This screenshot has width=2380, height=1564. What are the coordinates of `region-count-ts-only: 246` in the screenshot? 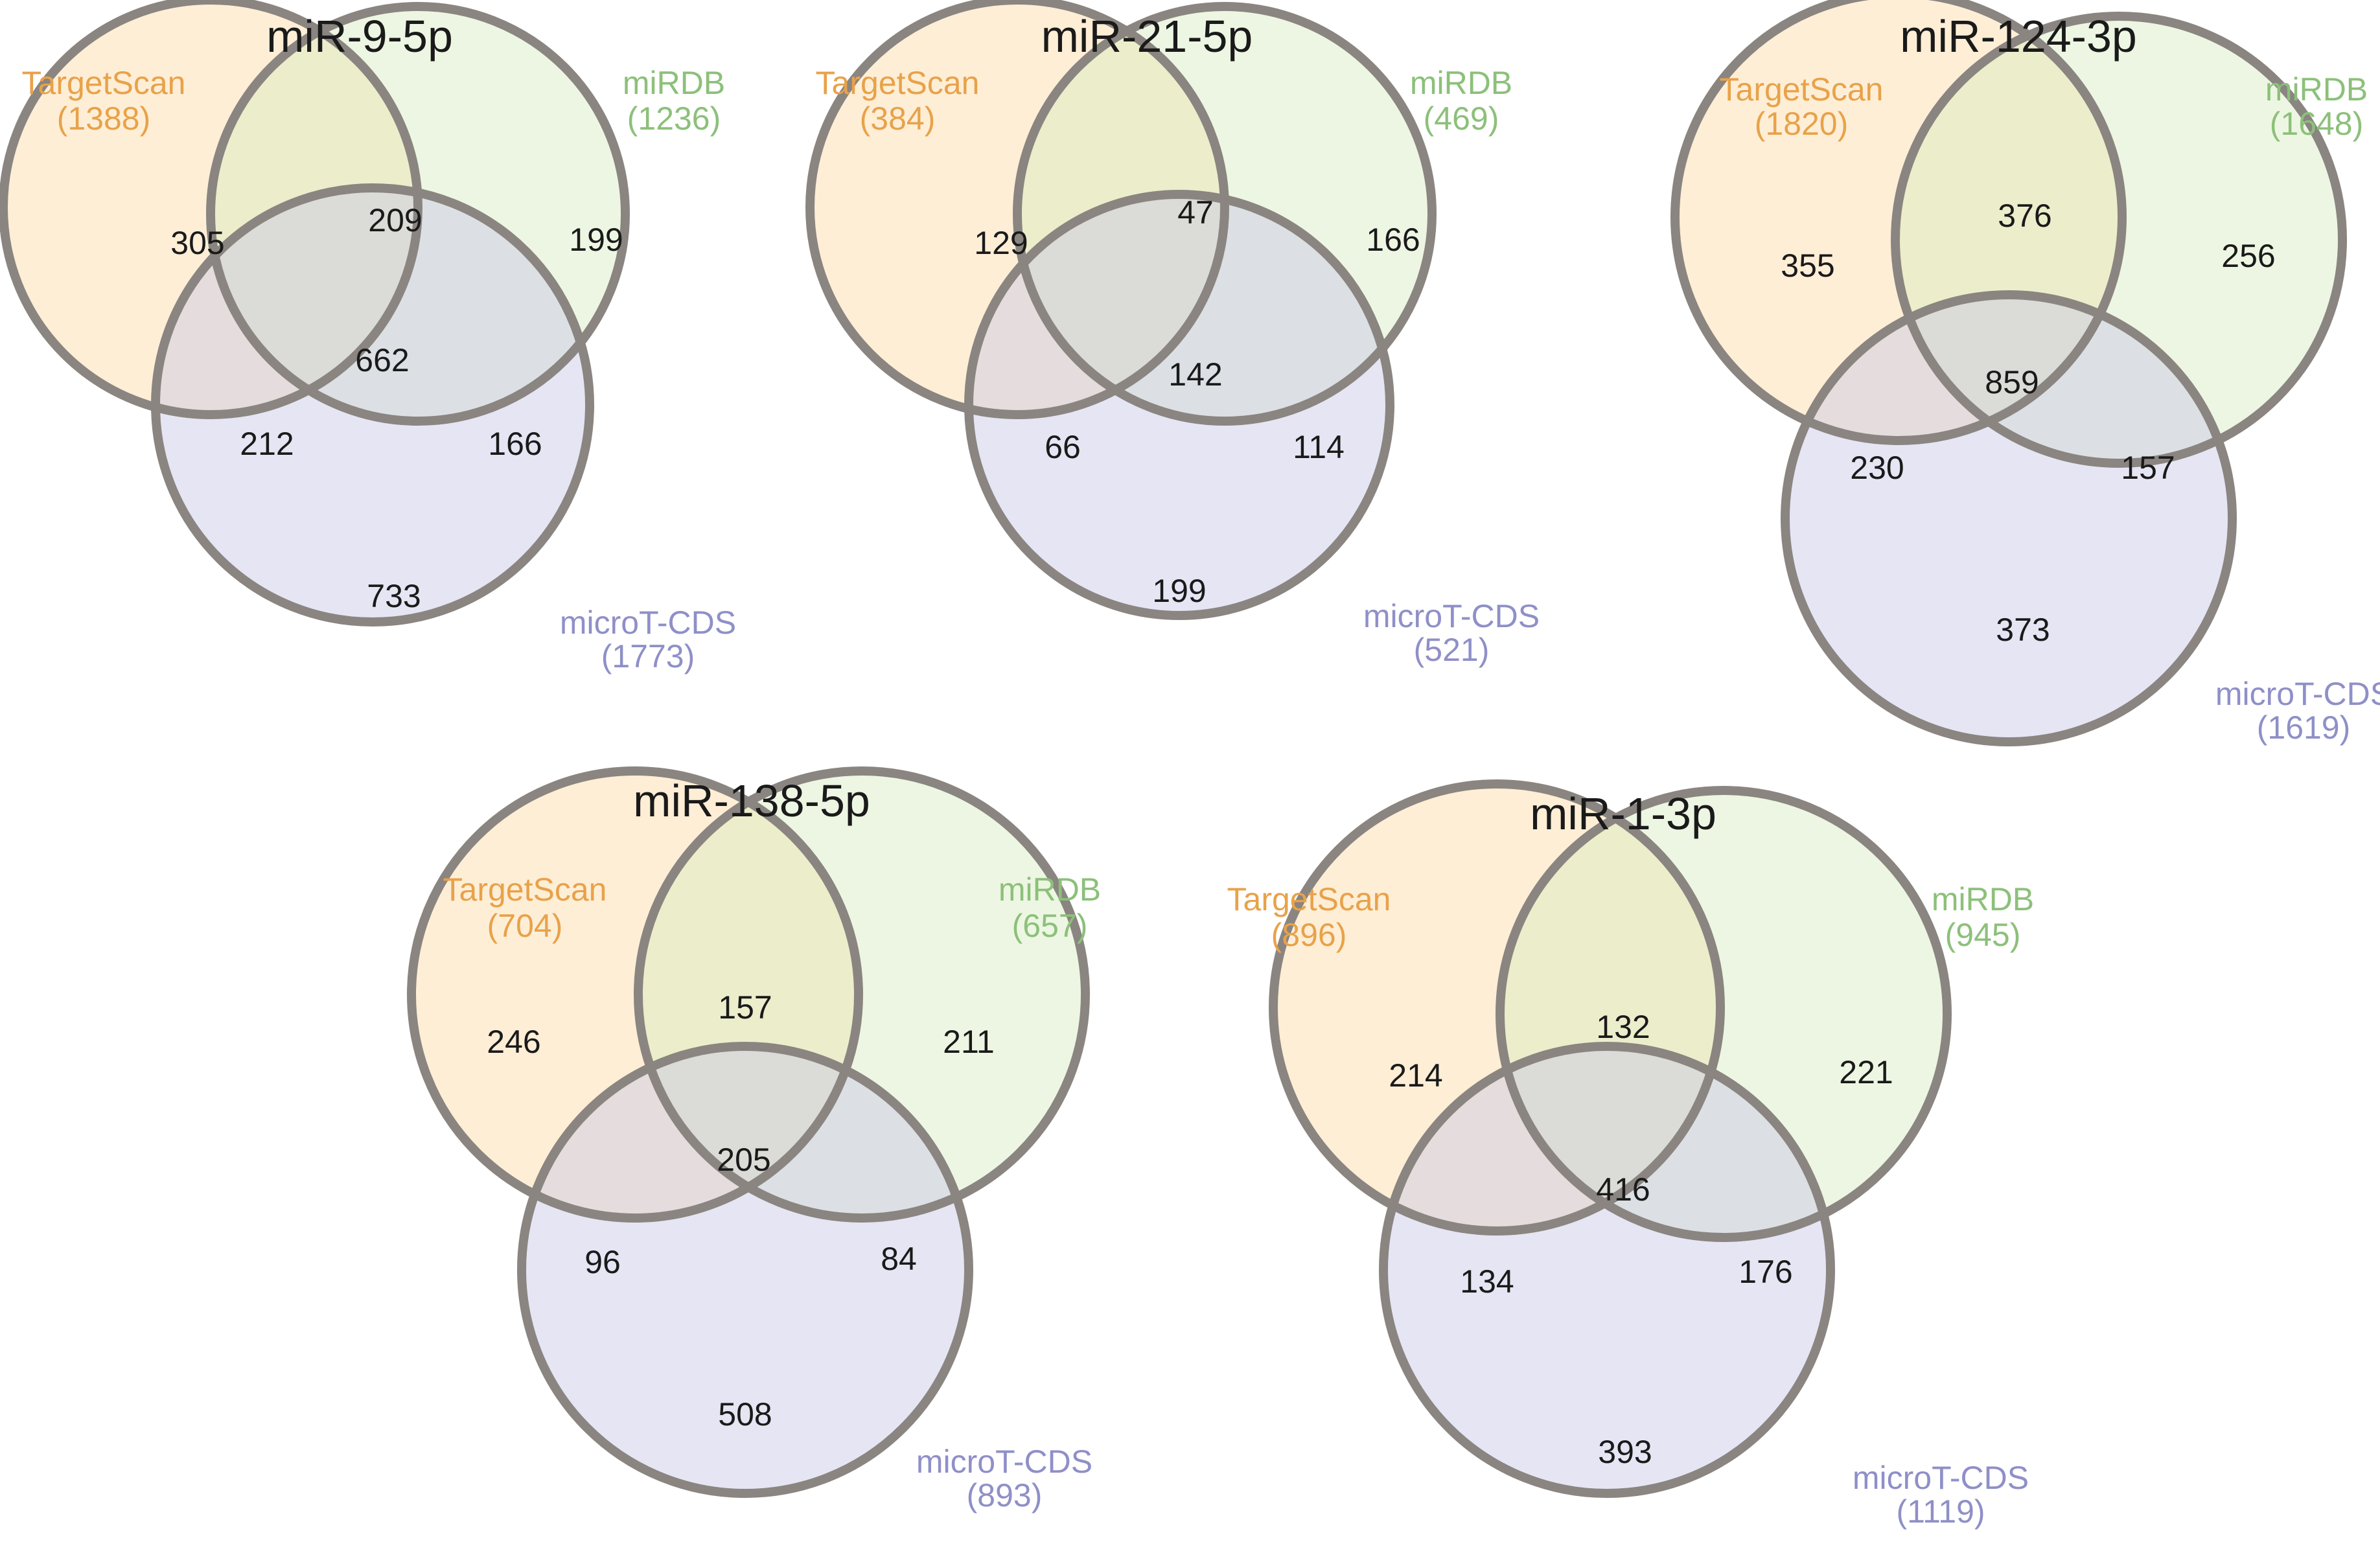 It's located at (514, 1042).